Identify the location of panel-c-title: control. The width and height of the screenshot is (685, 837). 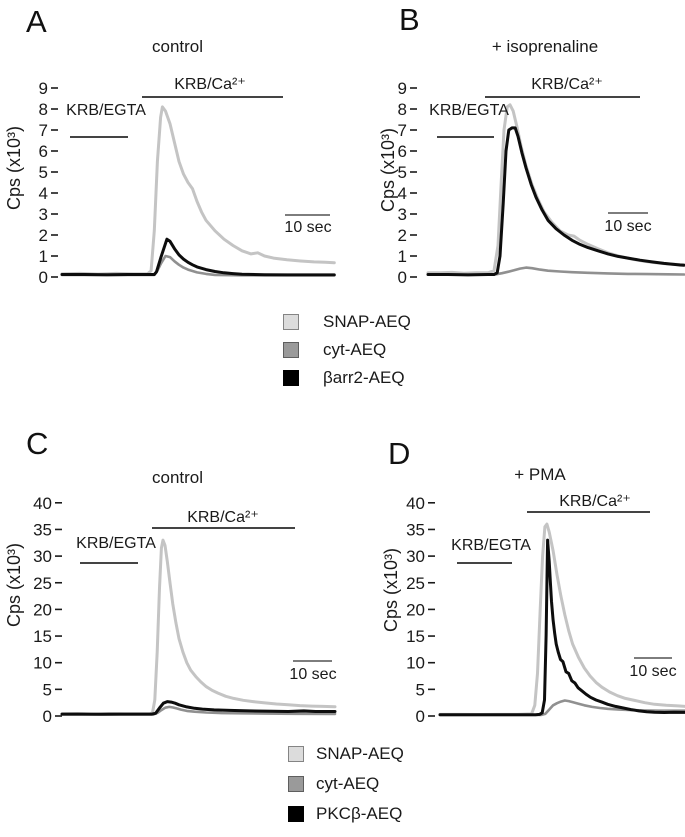
(177, 477).